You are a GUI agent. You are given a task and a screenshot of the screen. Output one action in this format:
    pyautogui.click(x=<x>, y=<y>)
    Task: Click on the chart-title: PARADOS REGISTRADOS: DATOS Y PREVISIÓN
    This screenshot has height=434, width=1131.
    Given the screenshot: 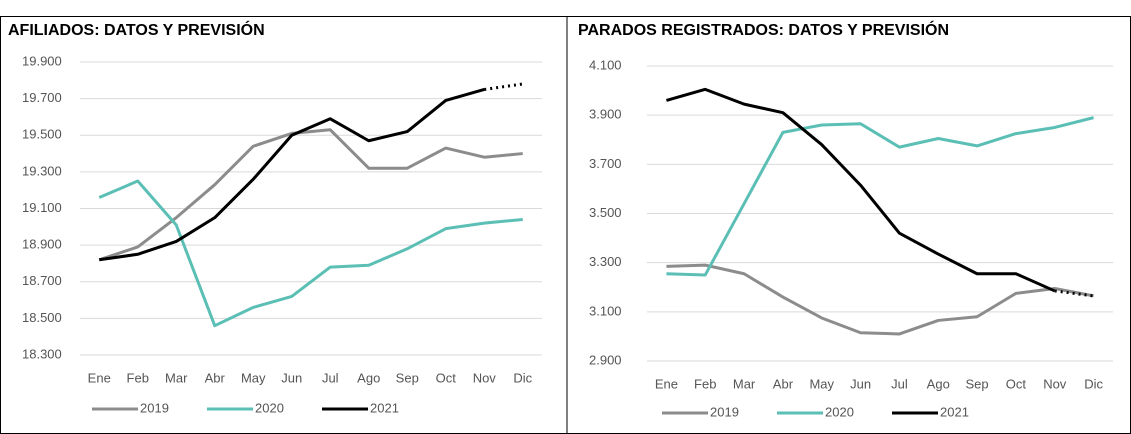 What is the action you would take?
    pyautogui.click(x=763, y=29)
    